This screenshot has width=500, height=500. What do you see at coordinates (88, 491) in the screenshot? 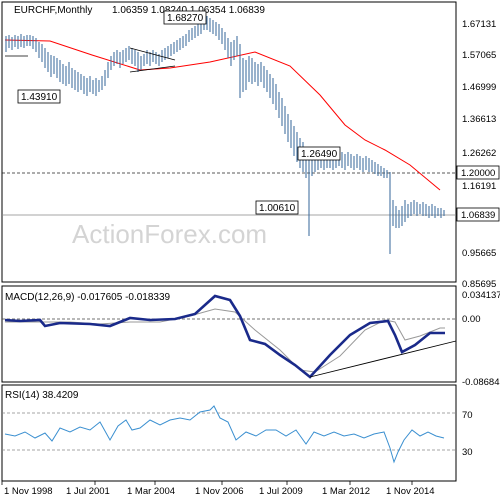
I see `x-tick-label: 1 Jul 2001` at bounding box center [88, 491].